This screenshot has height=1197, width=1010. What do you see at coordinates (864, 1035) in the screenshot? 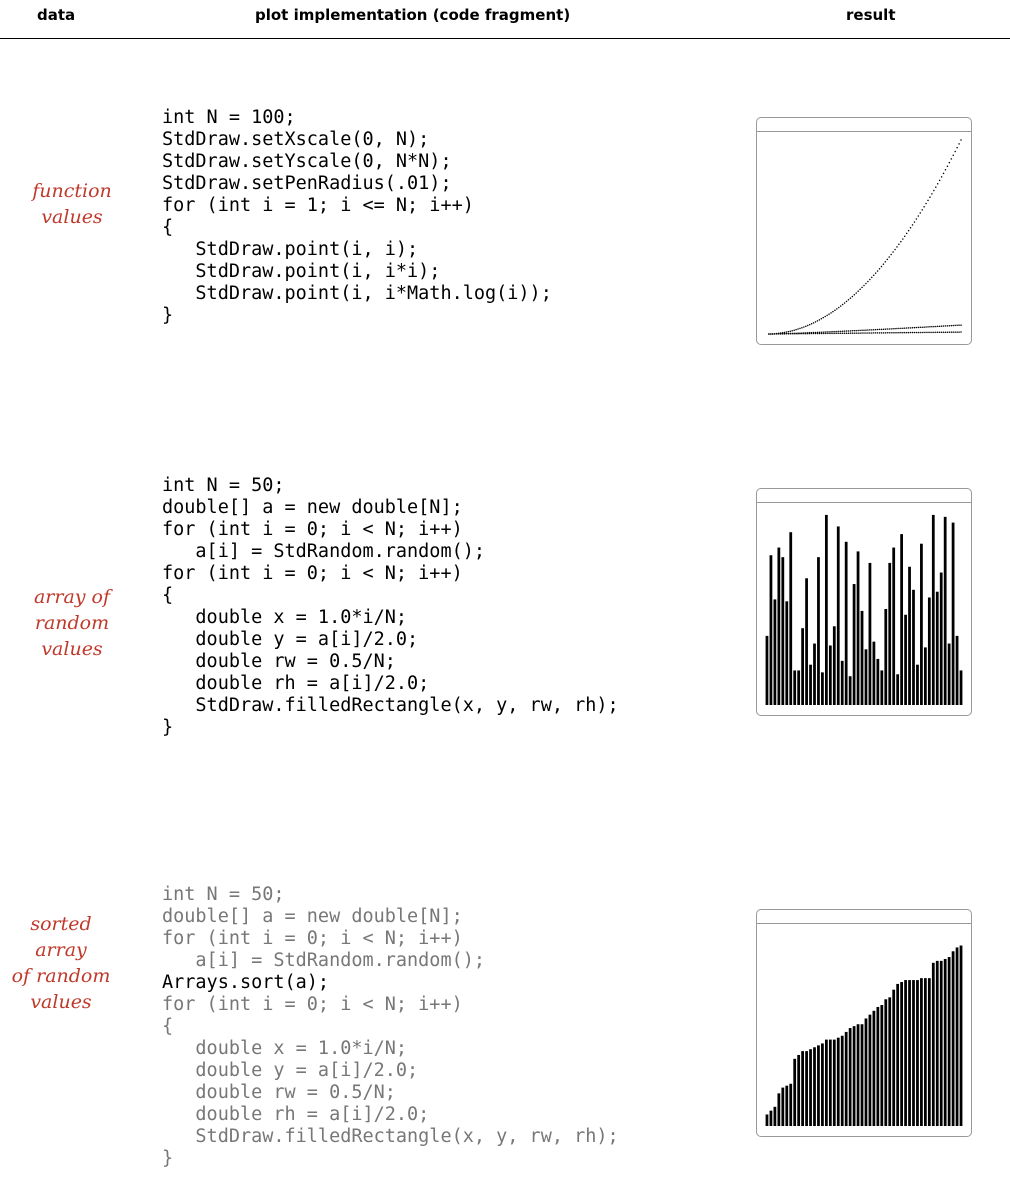
I see `sorted-values-bar-plot` at bounding box center [864, 1035].